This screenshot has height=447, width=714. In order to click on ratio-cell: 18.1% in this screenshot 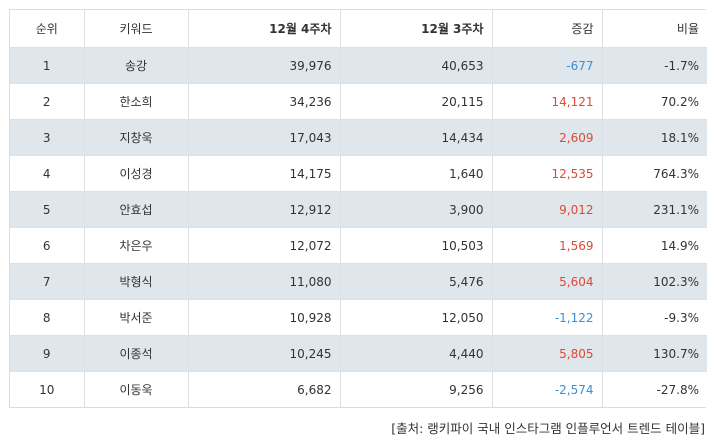, I will do `click(654, 137)`.